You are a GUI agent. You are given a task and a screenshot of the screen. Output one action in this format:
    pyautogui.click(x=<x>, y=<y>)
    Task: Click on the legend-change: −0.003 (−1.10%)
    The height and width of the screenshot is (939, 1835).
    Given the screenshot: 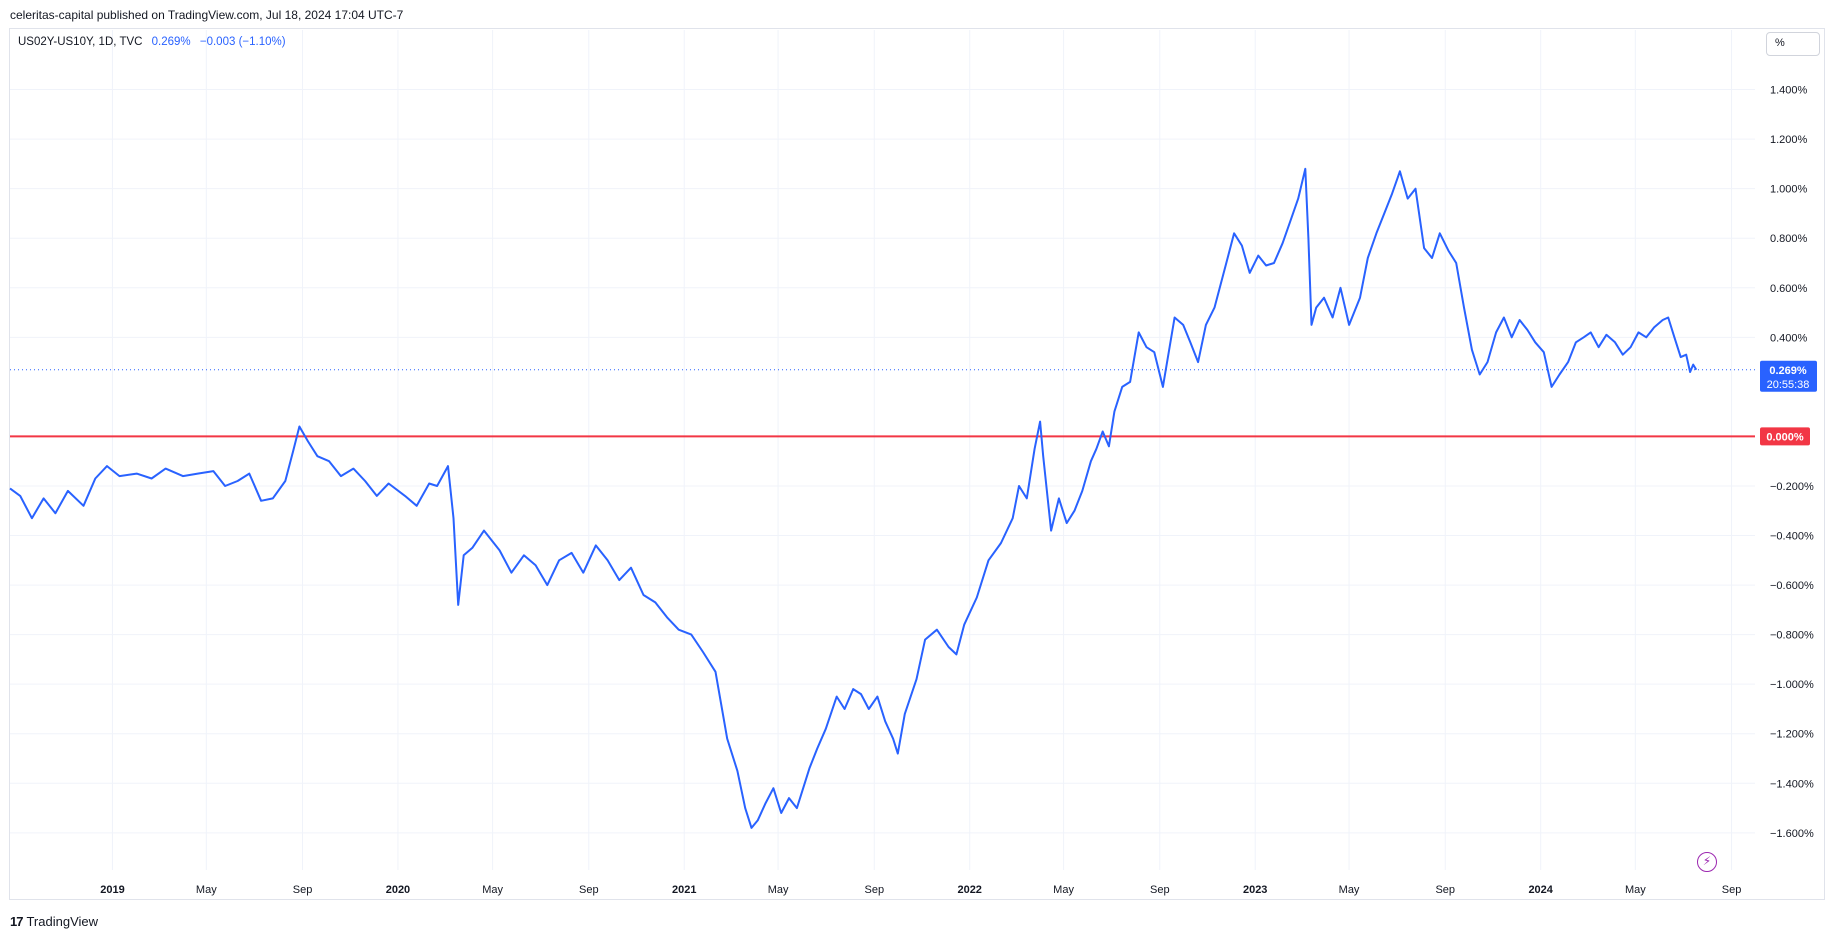 What is the action you would take?
    pyautogui.click(x=242, y=42)
    